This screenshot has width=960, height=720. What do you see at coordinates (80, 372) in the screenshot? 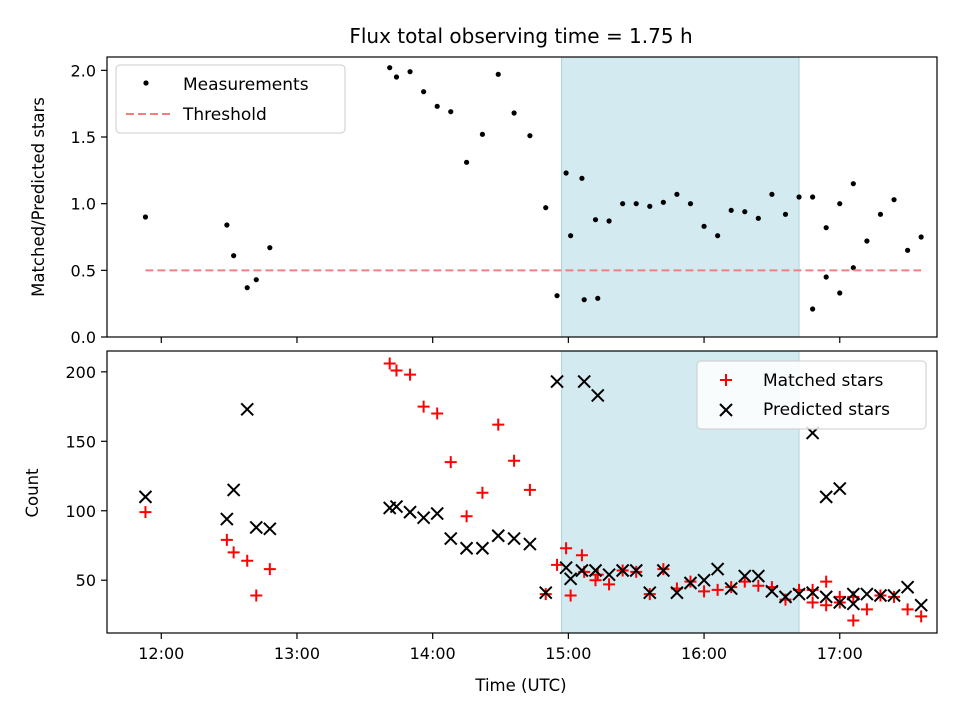
I see `count-y-tick-label: 200` at bounding box center [80, 372].